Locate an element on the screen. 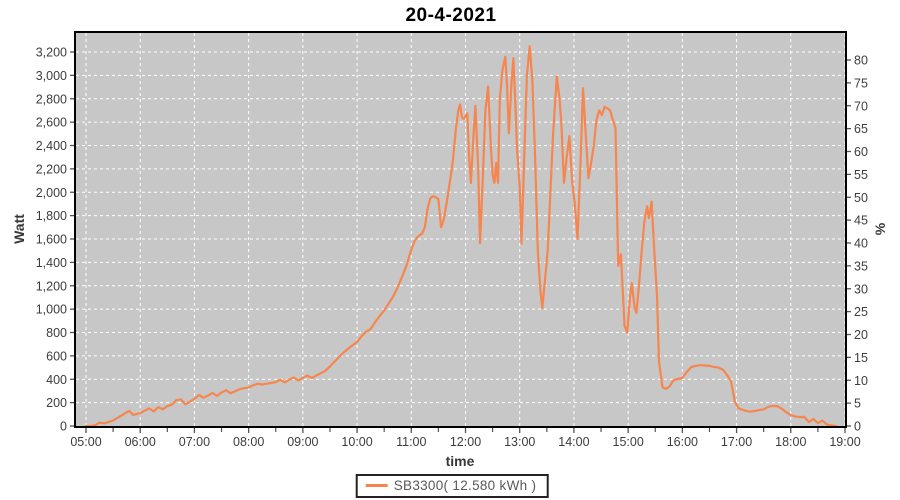 This screenshot has height=500, width=900. y-left-tick-label: 2,000 is located at coordinates (51, 193).